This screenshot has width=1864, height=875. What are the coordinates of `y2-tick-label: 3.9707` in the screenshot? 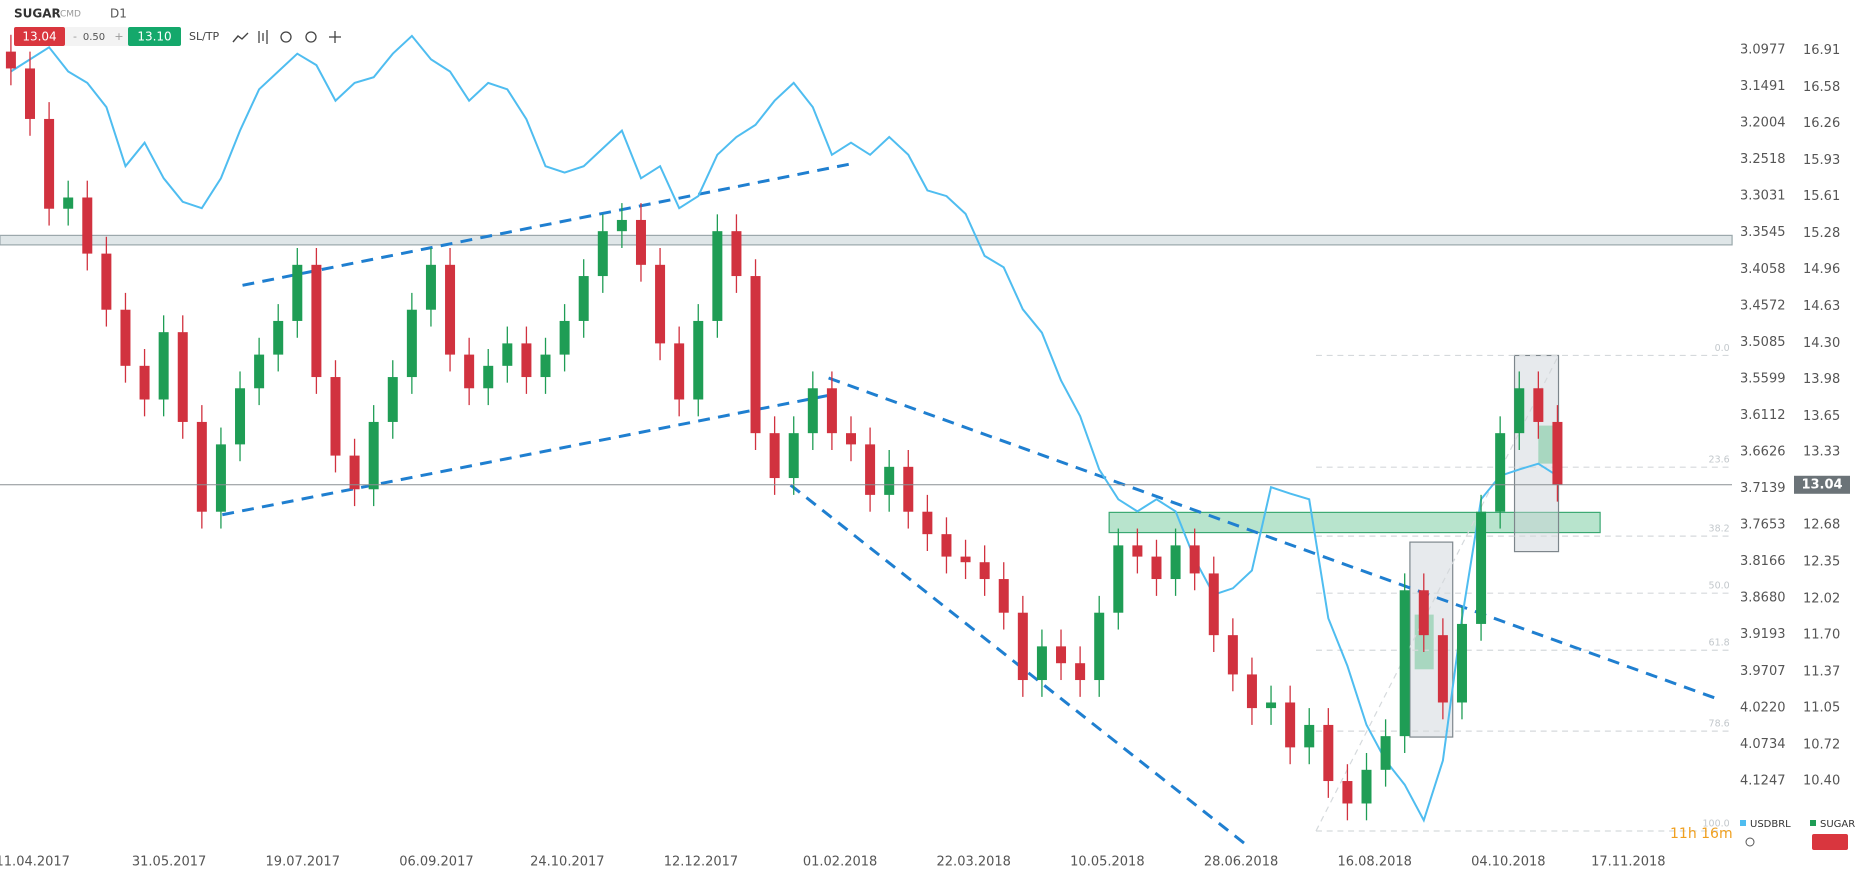 It's located at (1763, 671).